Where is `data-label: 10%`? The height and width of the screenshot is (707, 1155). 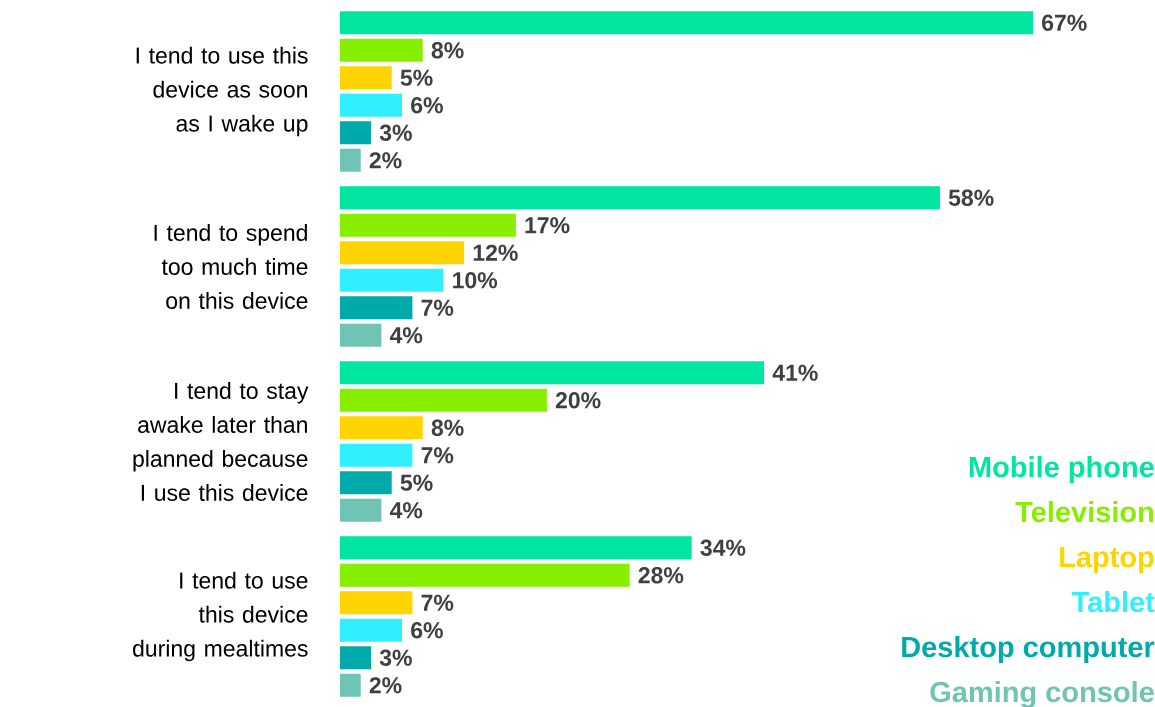
data-label: 10% is located at coordinates (475, 280).